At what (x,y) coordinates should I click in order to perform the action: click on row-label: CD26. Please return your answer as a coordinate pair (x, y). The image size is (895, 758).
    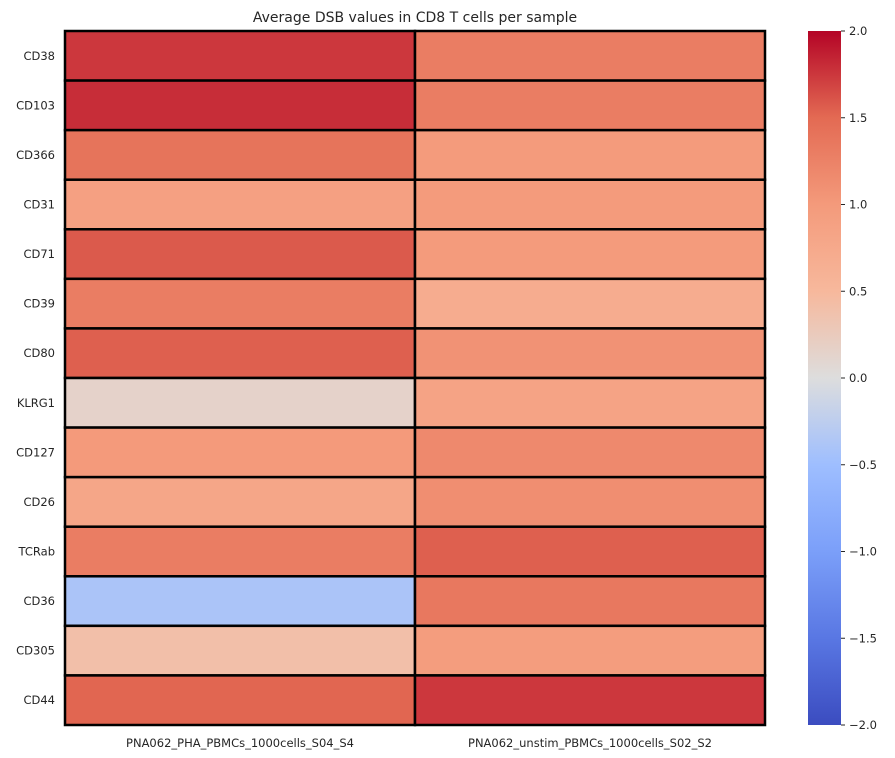
    Looking at the image, I should click on (39, 502).